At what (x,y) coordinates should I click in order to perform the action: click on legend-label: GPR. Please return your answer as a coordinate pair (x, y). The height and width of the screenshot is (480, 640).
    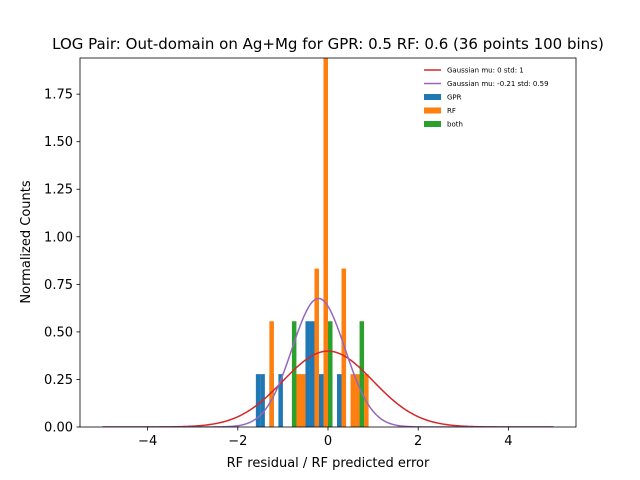
    Looking at the image, I should click on (454, 98).